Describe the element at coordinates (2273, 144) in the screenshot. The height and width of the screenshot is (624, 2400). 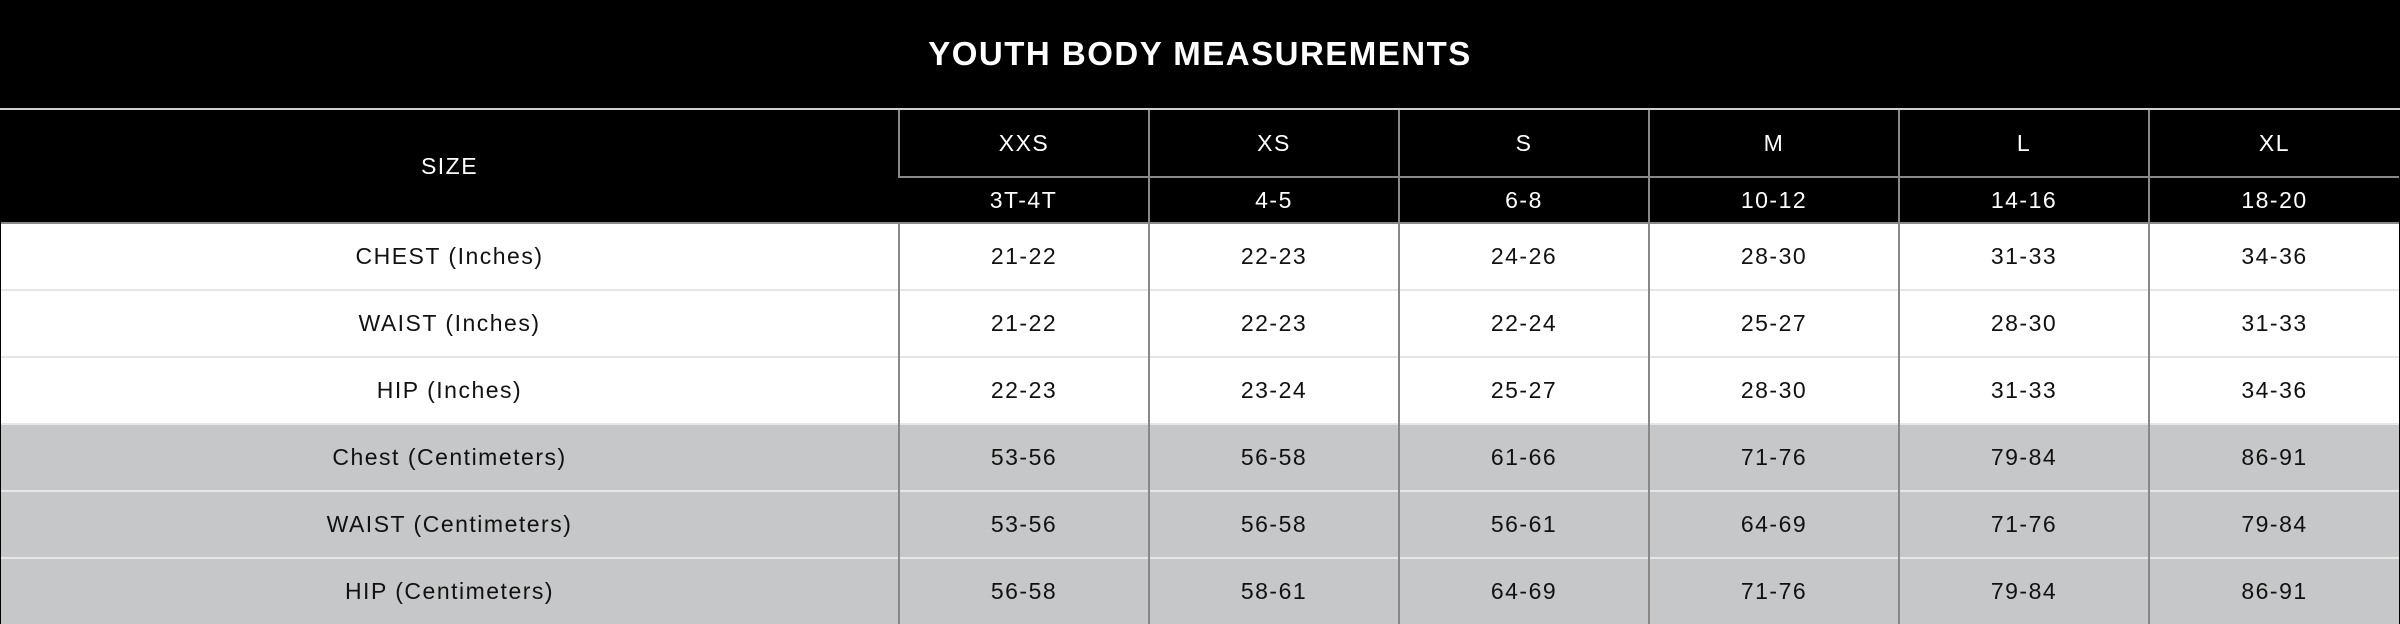
I see `size-header-xl: XL` at that location.